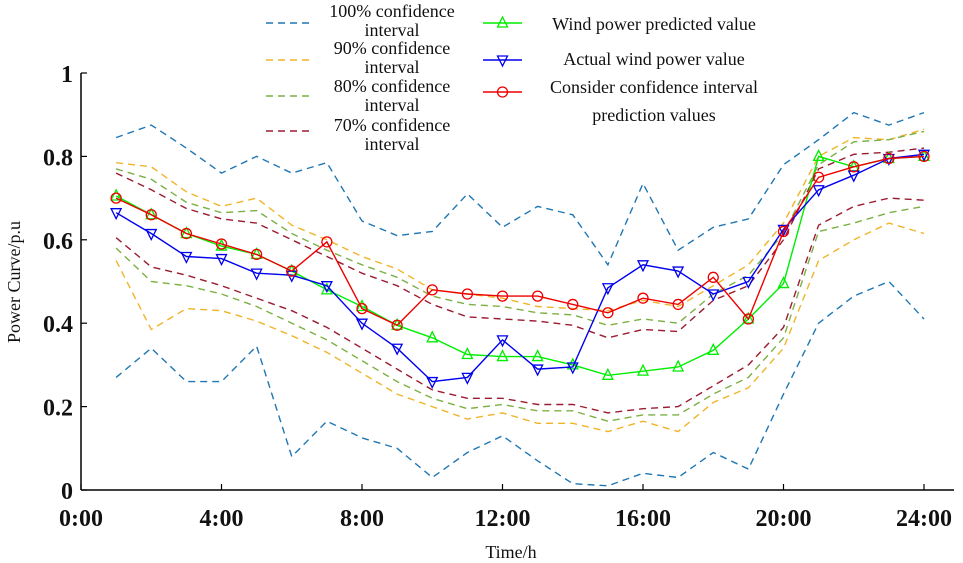 The image size is (963, 563). Describe the element at coordinates (58, 325) in the screenshot. I see `y-tick-label: 0.4` at that location.